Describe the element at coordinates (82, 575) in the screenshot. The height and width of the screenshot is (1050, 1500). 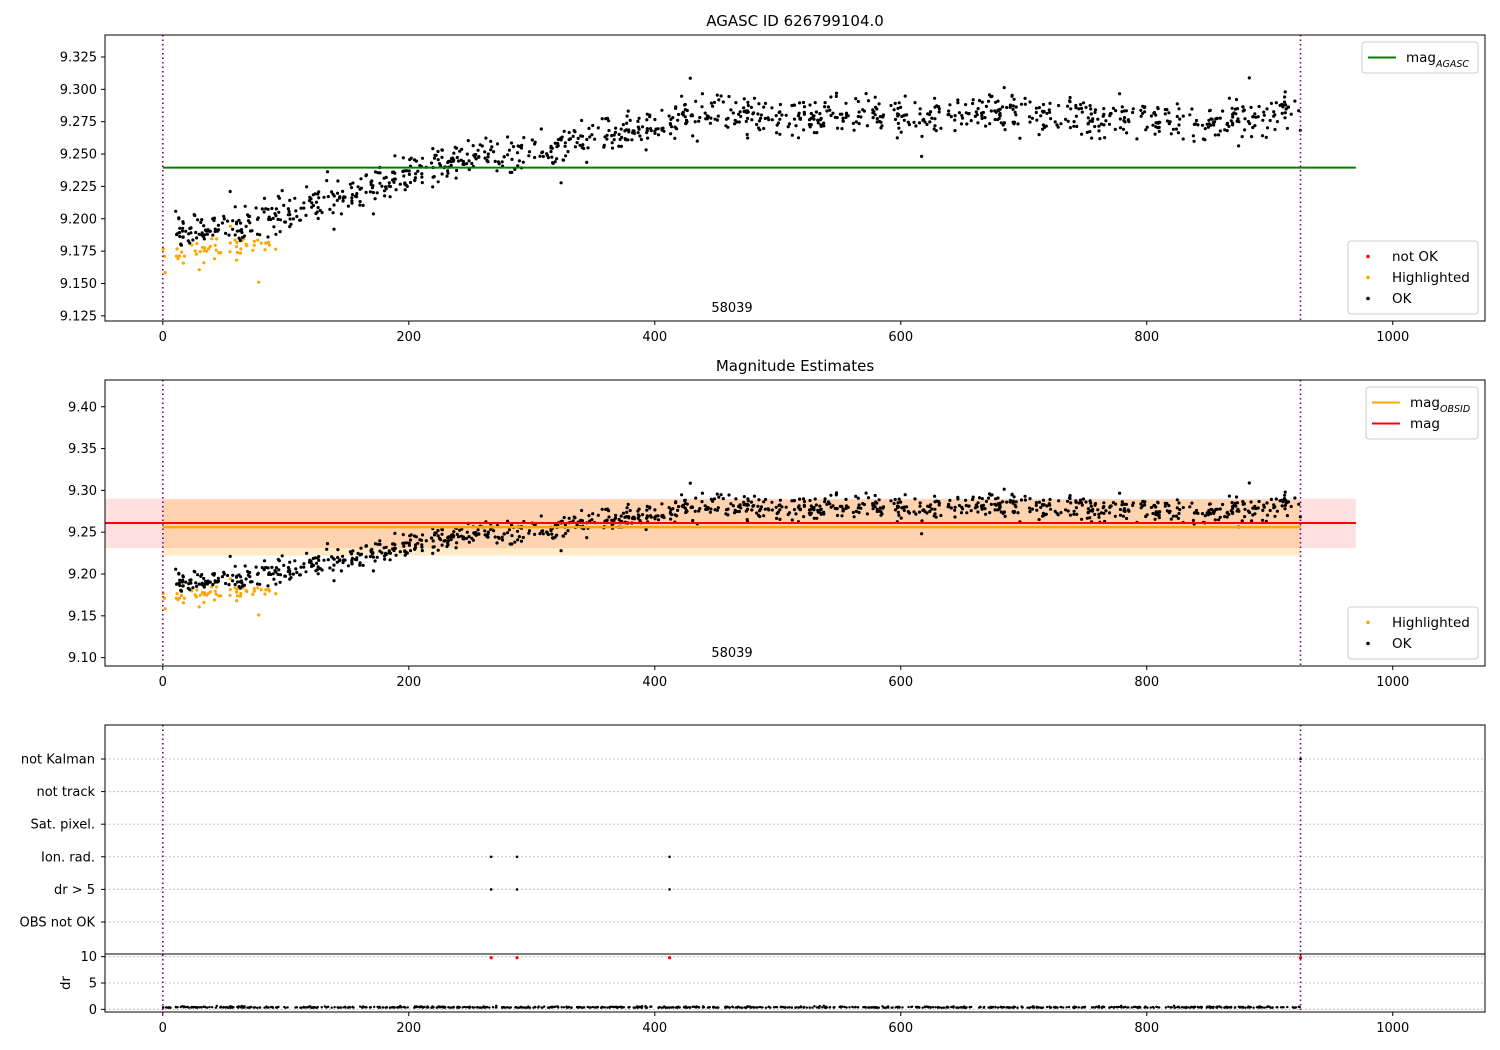
I see `y-tick-label: 9.20` at that location.